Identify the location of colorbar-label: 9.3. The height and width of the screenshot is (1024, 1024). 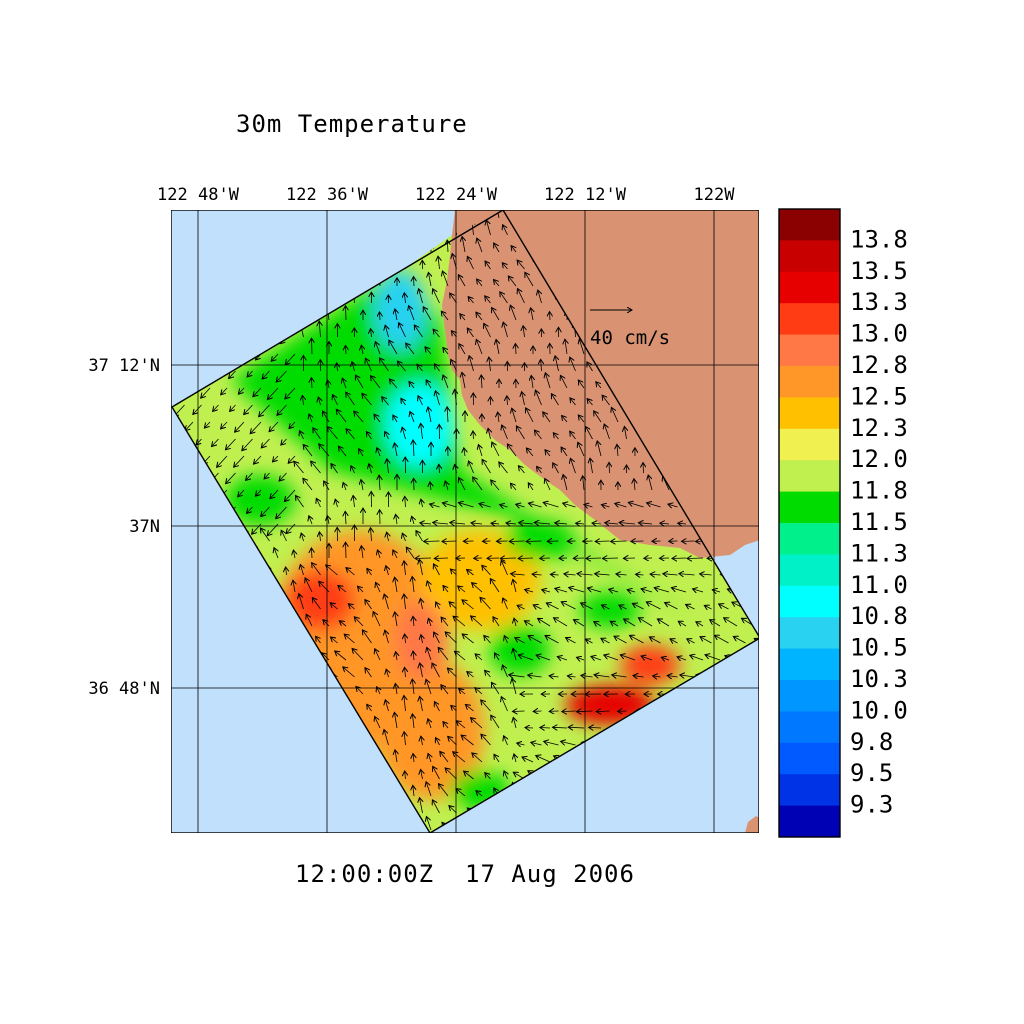
(871, 805).